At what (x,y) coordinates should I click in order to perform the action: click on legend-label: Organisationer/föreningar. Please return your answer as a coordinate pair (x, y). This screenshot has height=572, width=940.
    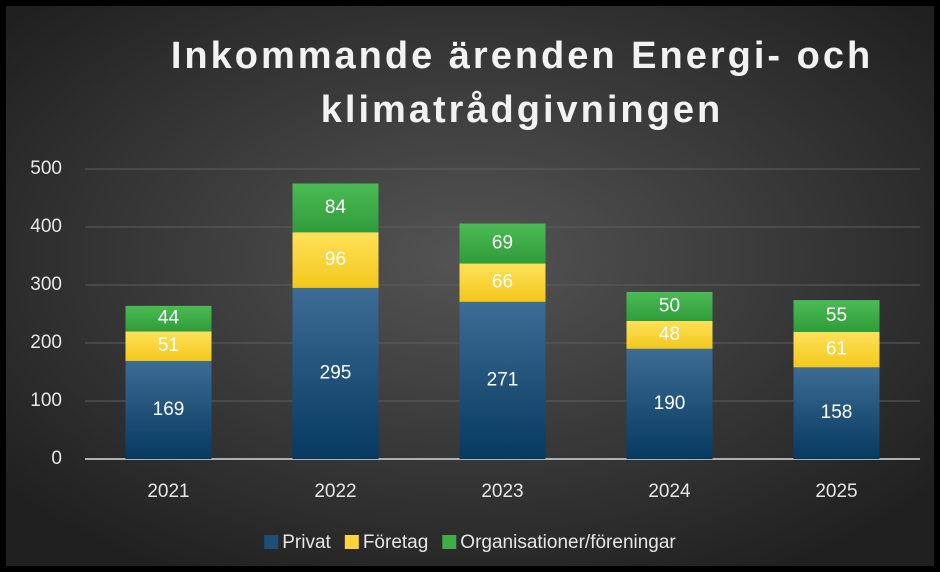
    Looking at the image, I should click on (568, 542).